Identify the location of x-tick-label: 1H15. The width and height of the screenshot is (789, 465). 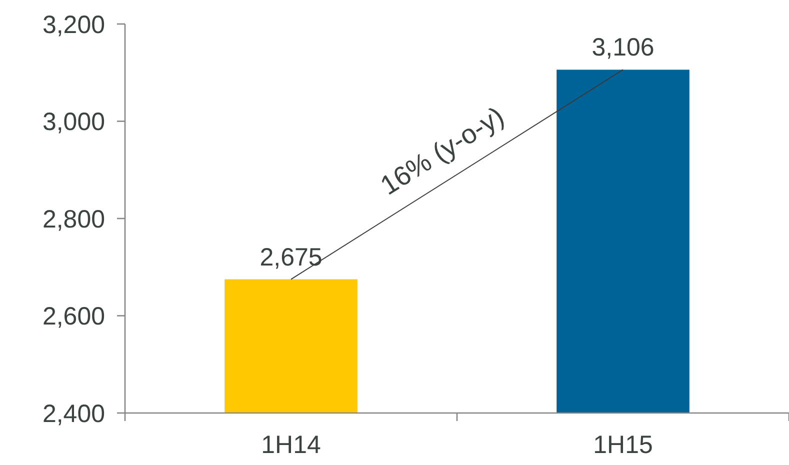
(623, 445).